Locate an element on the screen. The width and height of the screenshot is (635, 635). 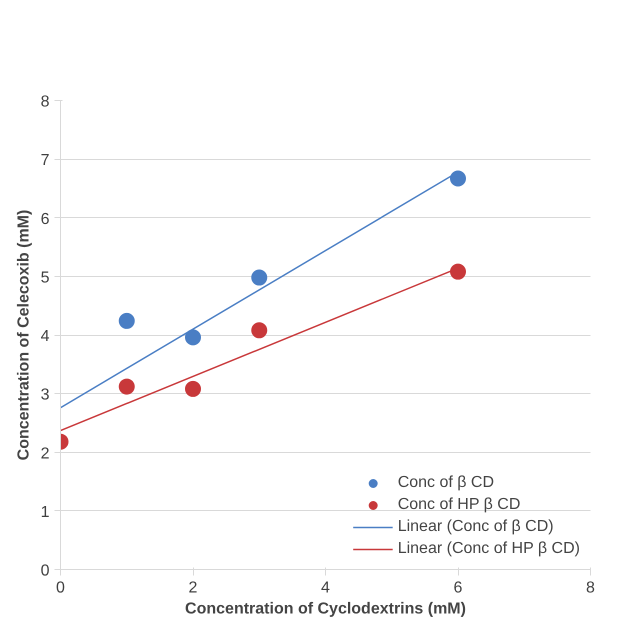
y-tick-label: 1 is located at coordinates (45, 512).